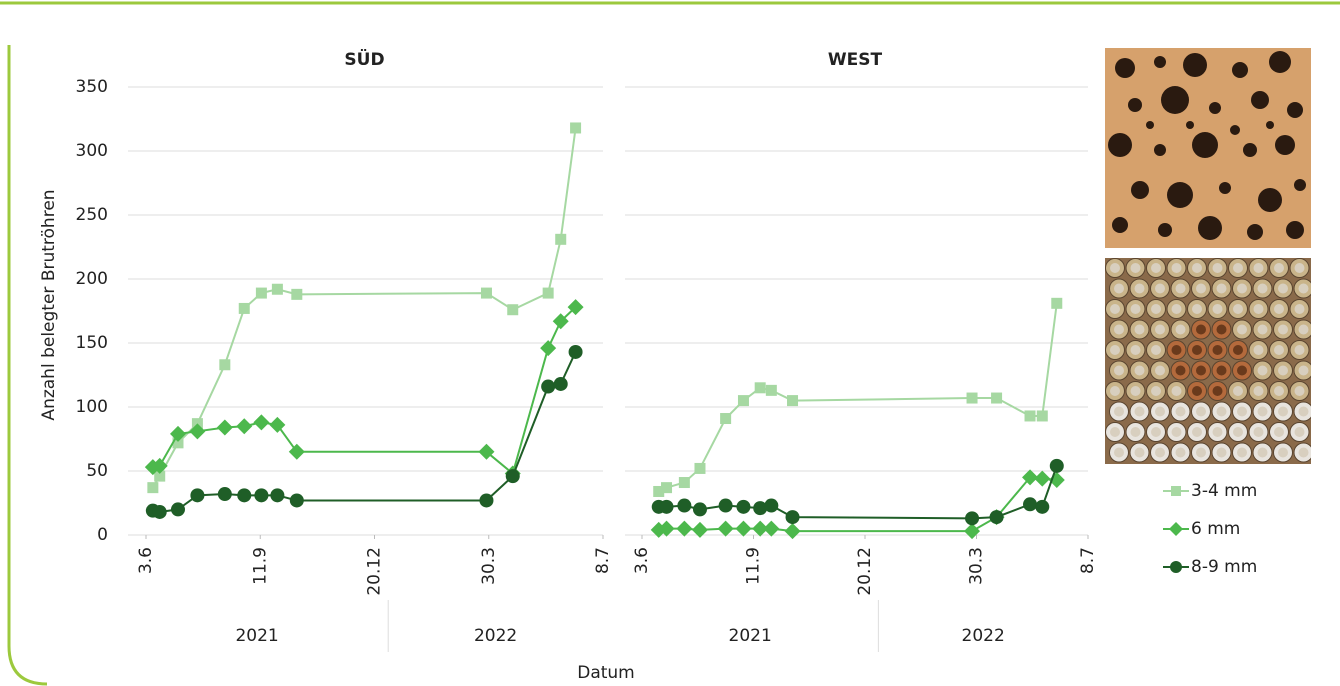  What do you see at coordinates (375, 571) in the screenshot?
I see `x-tick-label: 20.12` at bounding box center [375, 571].